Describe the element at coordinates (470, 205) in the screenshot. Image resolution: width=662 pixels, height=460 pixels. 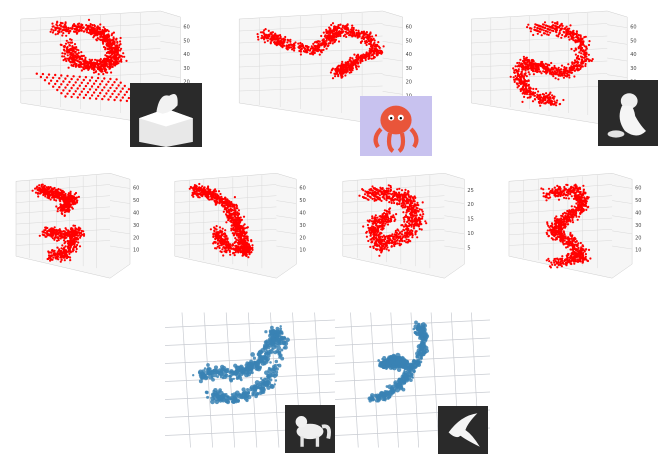
I see `z-tick-label: 20` at that location.